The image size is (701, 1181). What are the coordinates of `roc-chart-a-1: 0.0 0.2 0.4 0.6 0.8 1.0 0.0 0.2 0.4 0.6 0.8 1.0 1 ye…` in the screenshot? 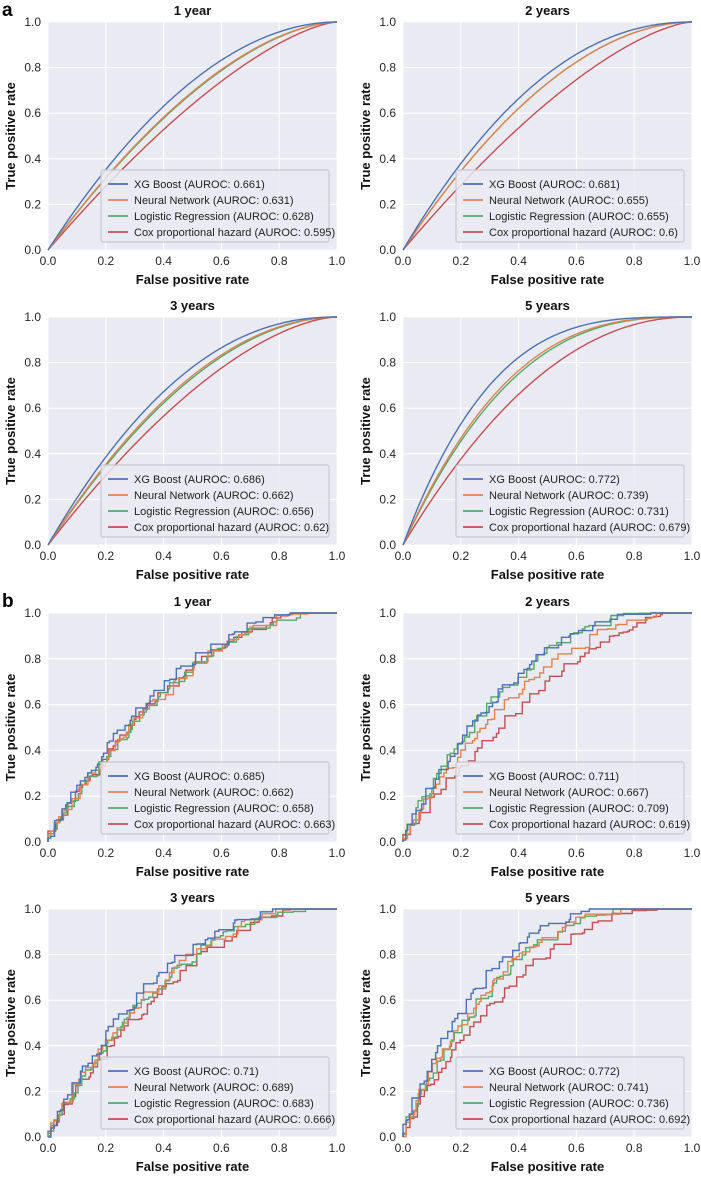 It's located at (174, 145).